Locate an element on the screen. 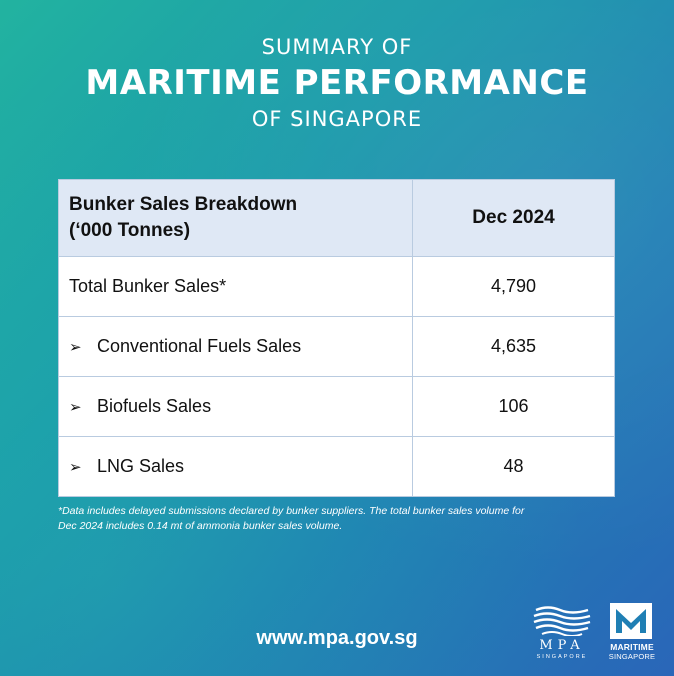 The height and width of the screenshot is (676, 674). row-value: 106 is located at coordinates (513, 406).